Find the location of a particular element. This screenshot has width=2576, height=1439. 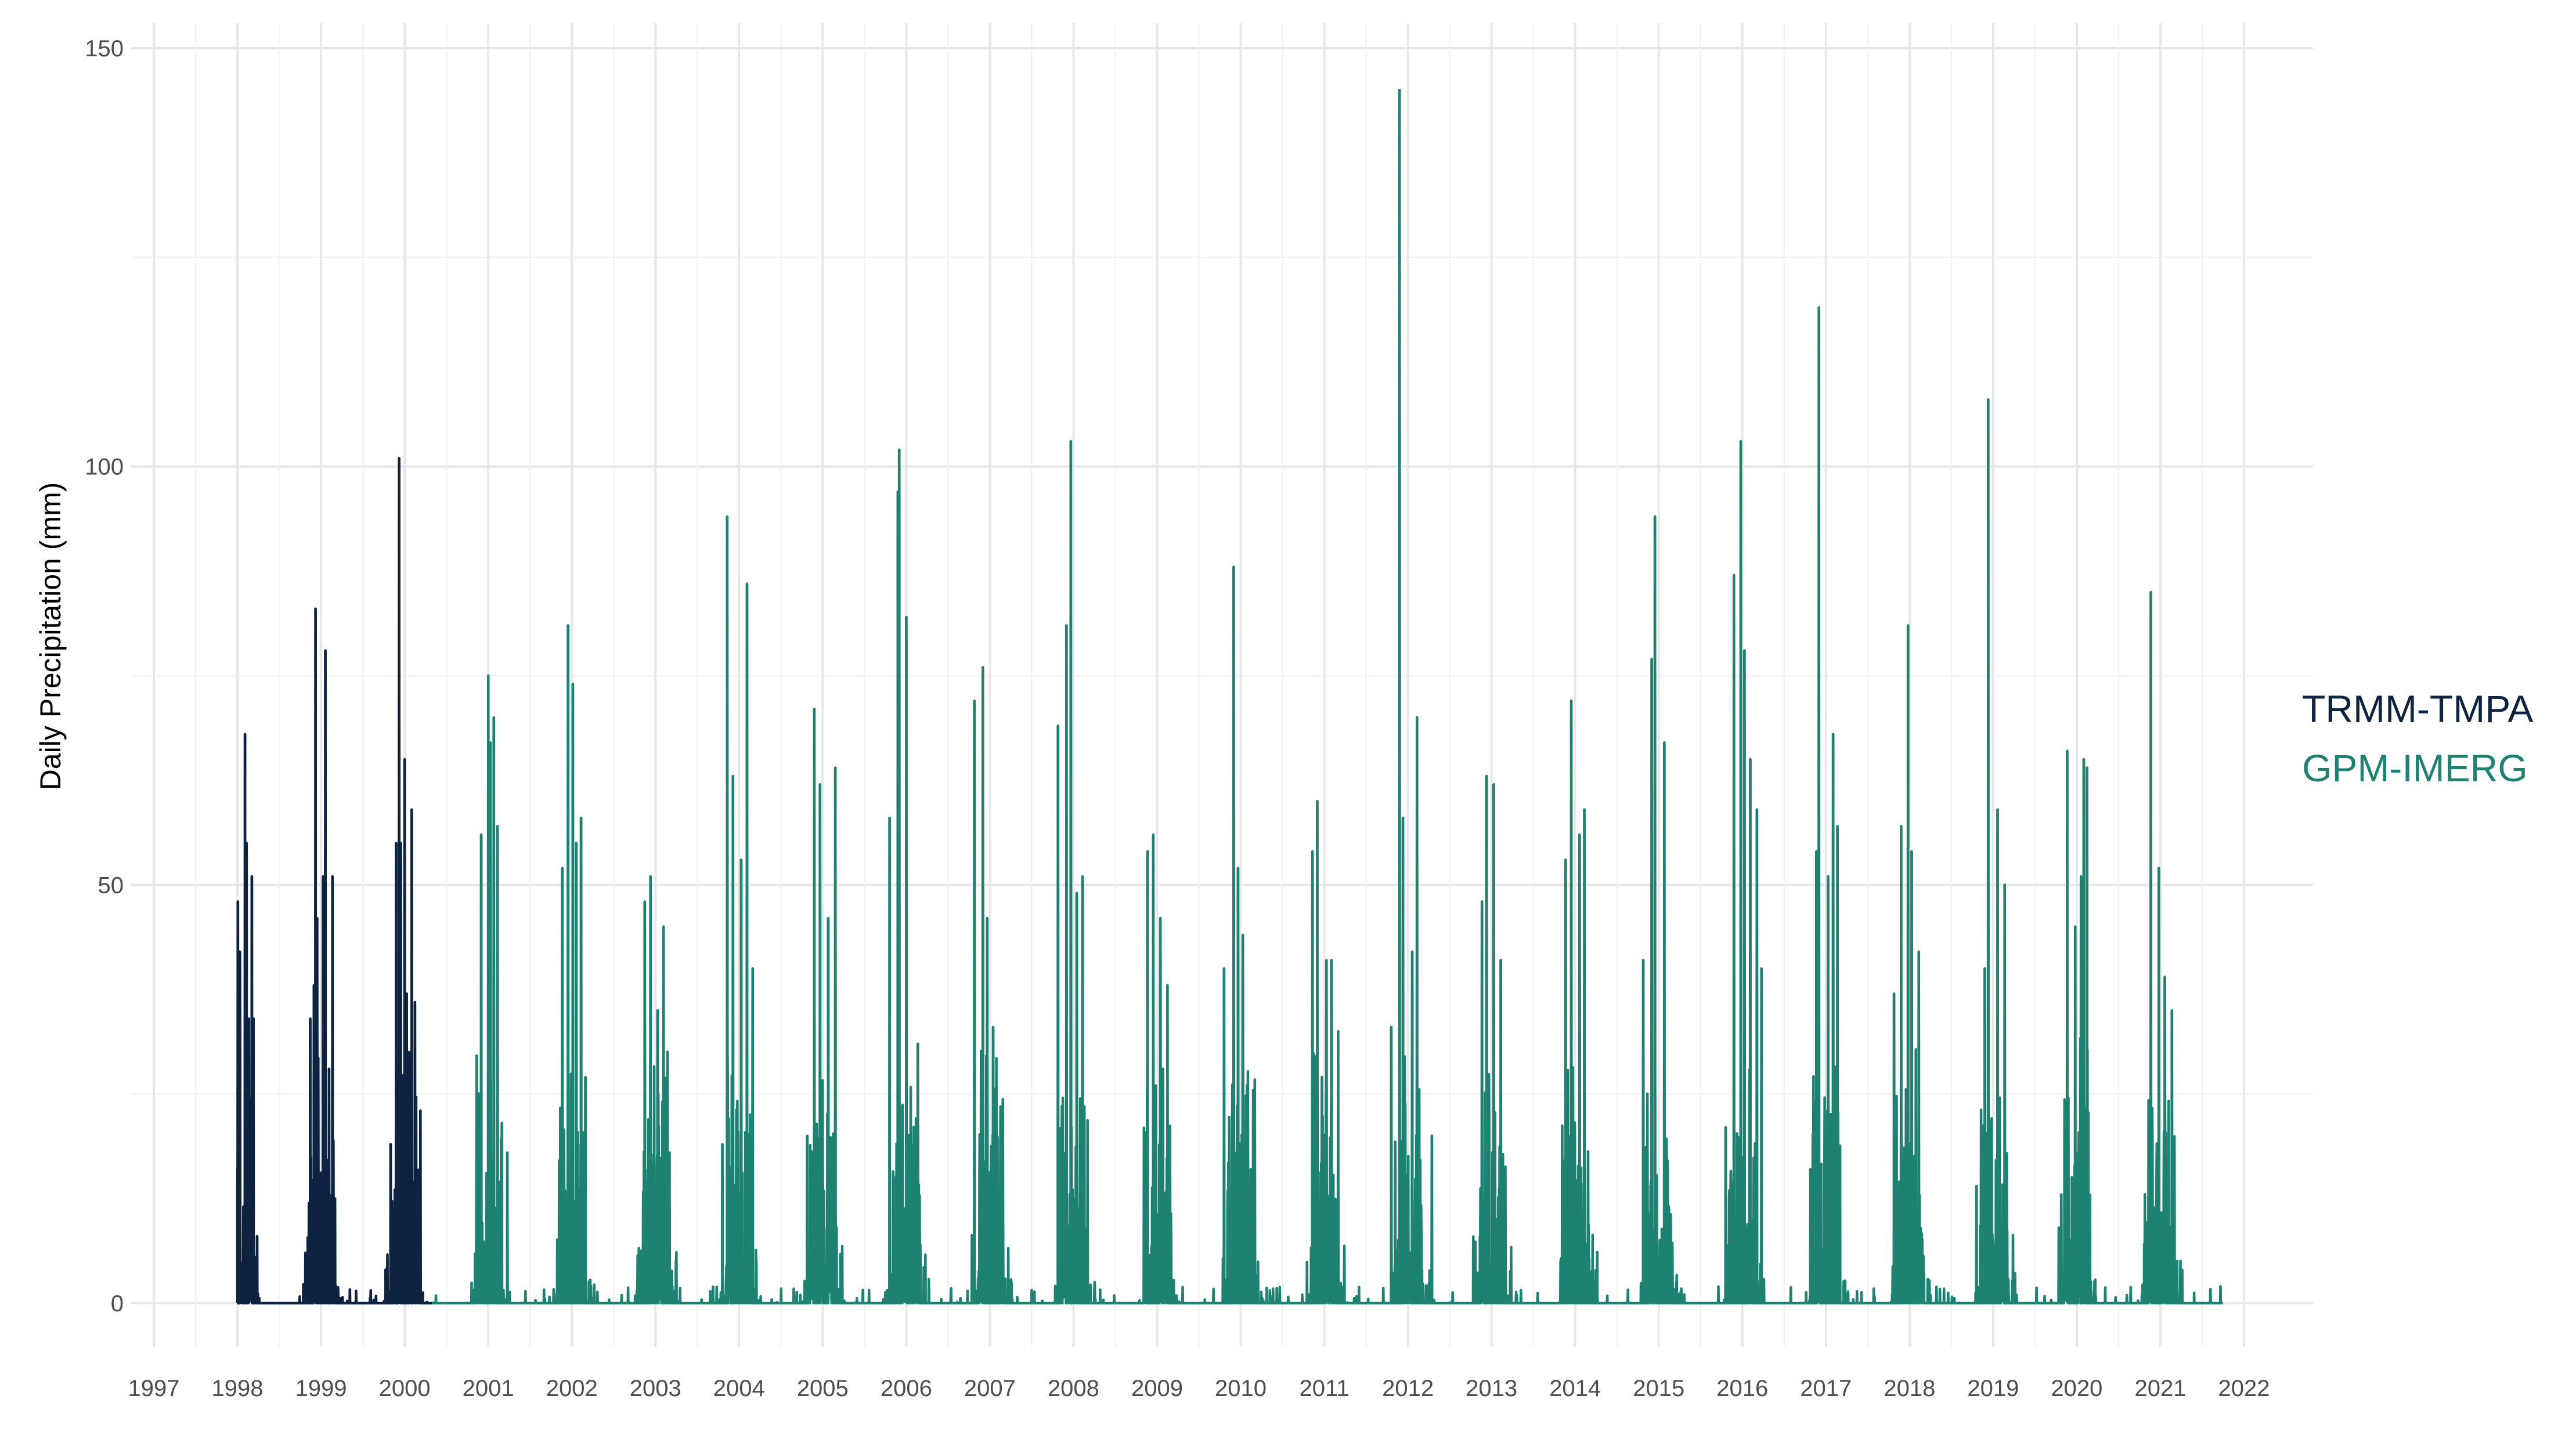

x-tick-label: 2009 is located at coordinates (1157, 1388).